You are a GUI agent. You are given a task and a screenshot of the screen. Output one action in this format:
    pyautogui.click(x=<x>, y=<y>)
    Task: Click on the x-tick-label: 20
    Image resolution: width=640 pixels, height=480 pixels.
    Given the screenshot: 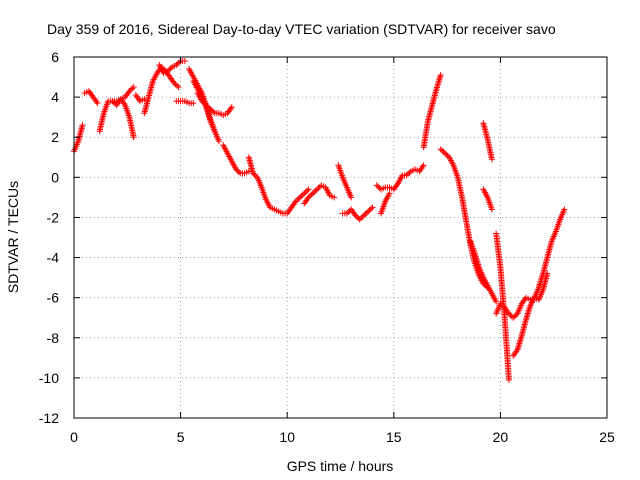 What is the action you would take?
    pyautogui.click(x=501, y=437)
    